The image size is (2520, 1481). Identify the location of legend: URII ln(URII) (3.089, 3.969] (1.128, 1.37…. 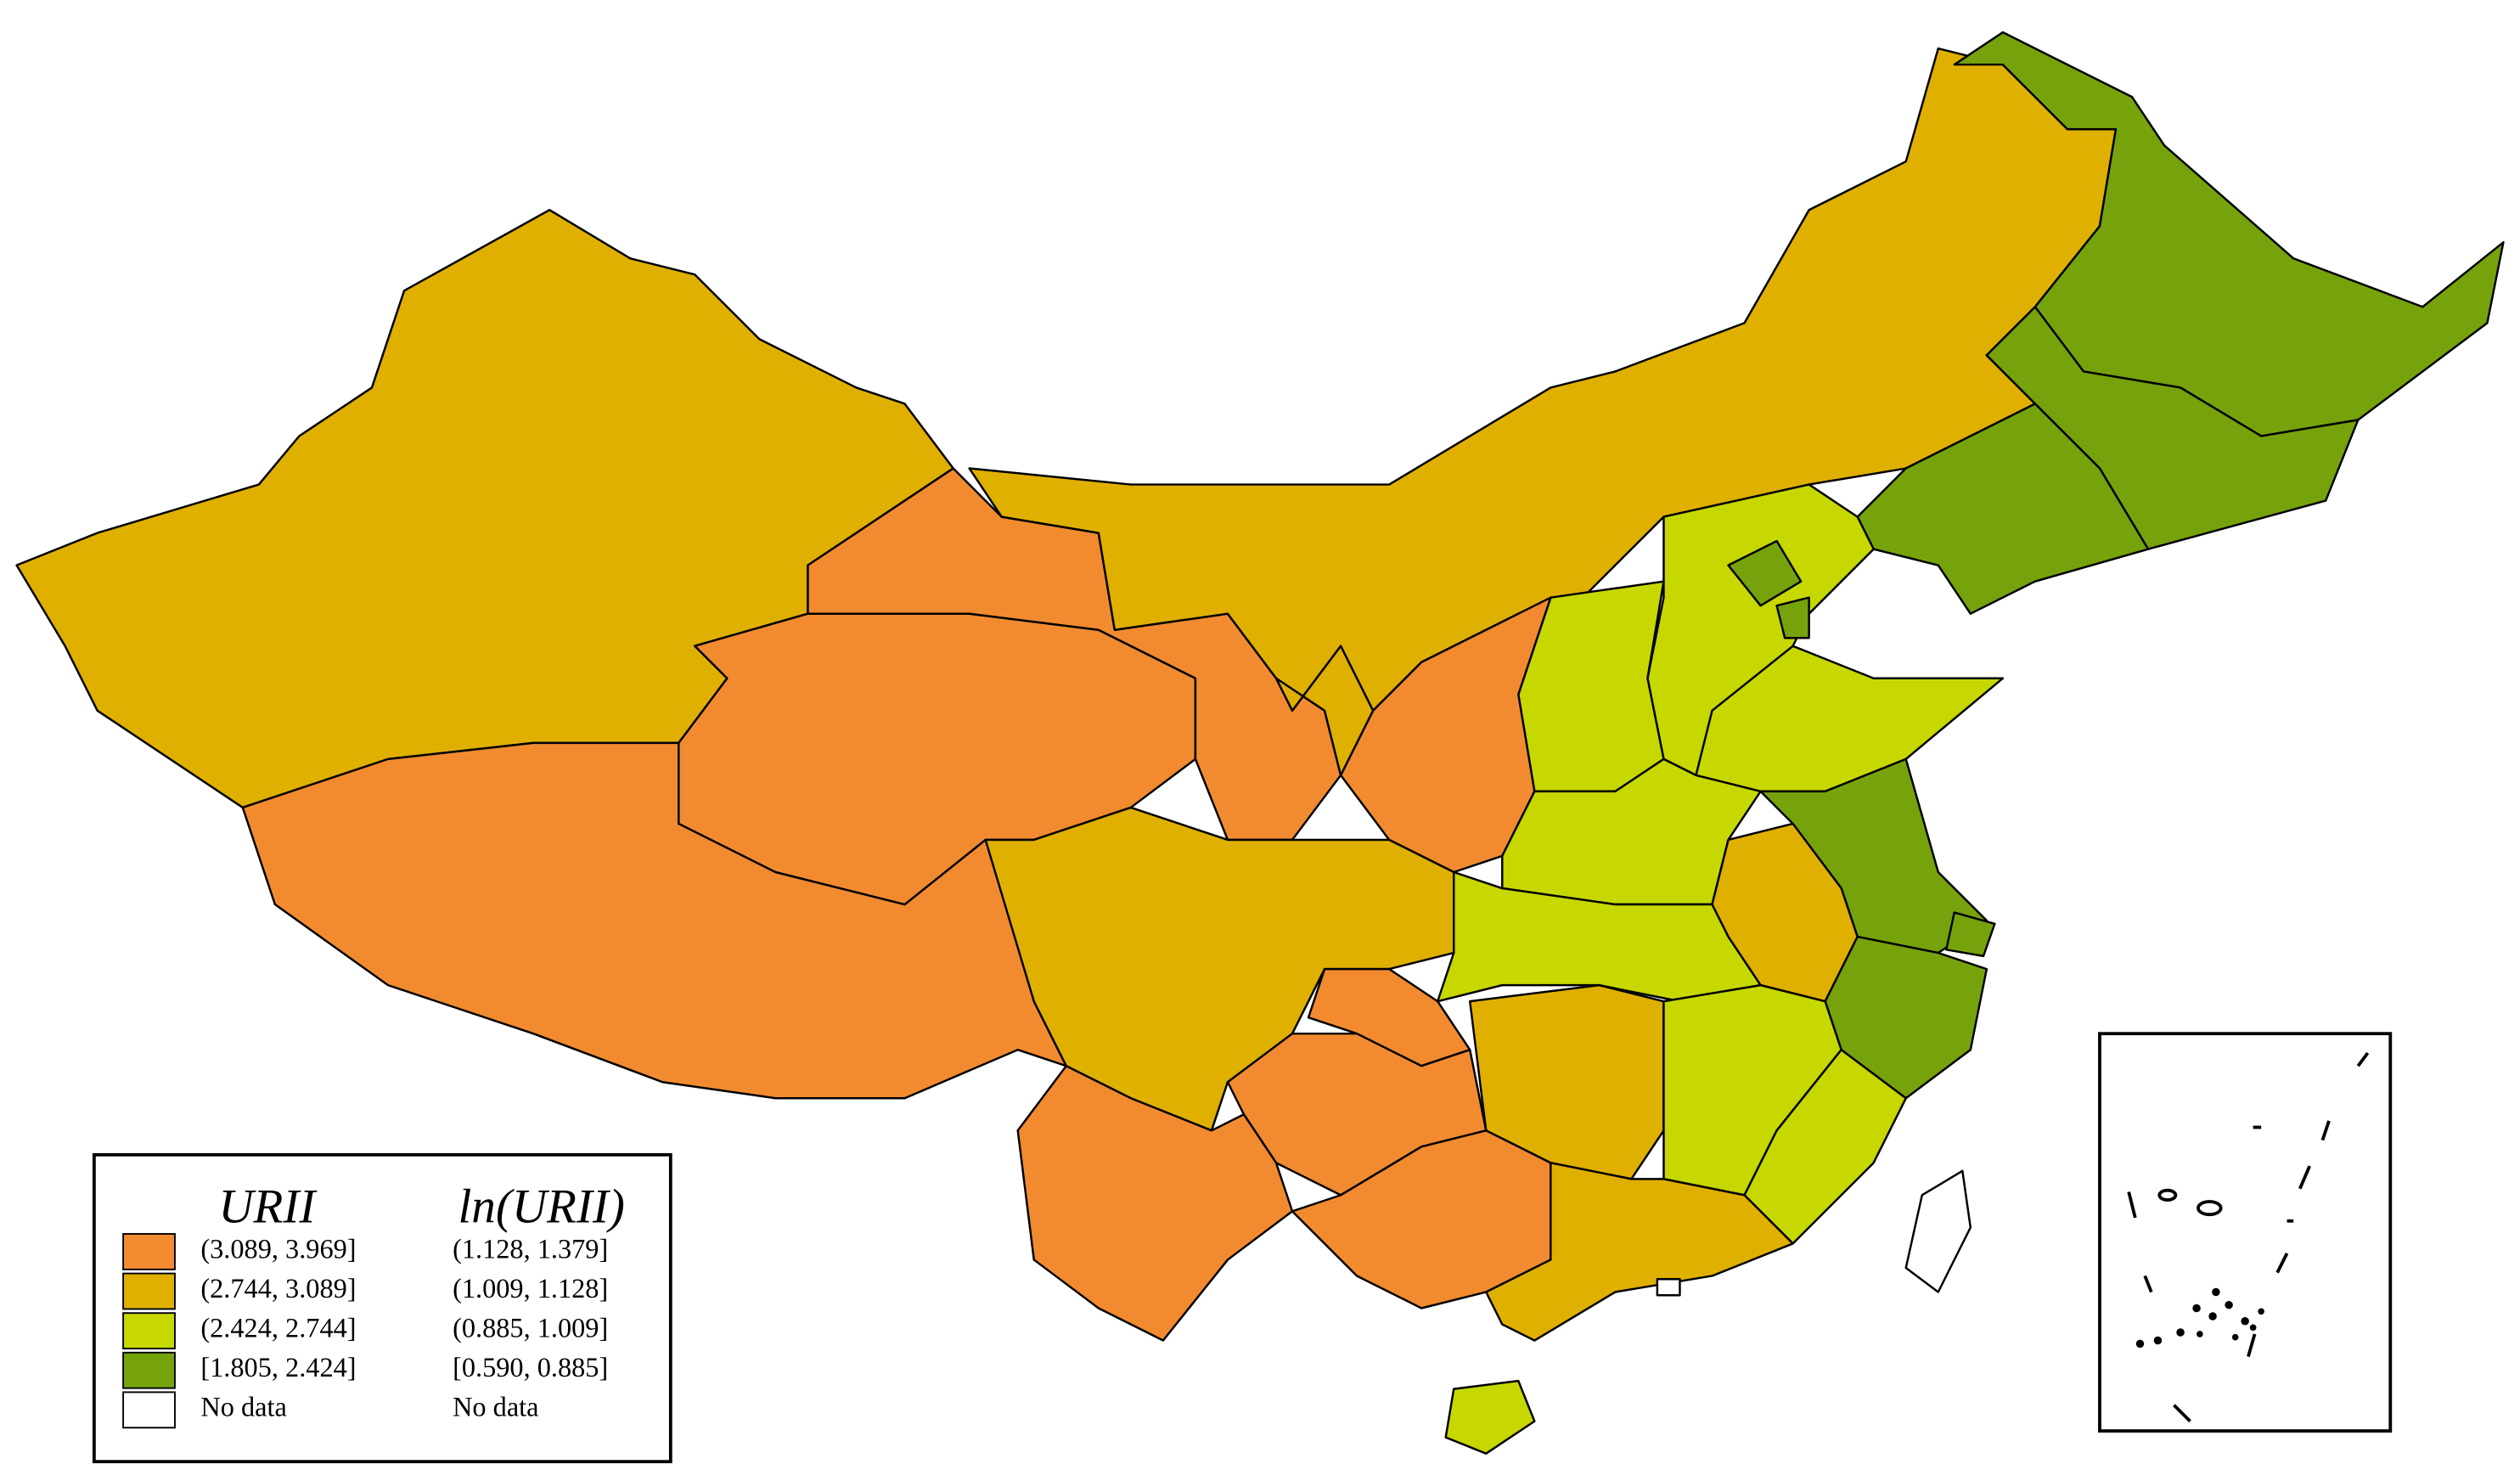
(382, 1308).